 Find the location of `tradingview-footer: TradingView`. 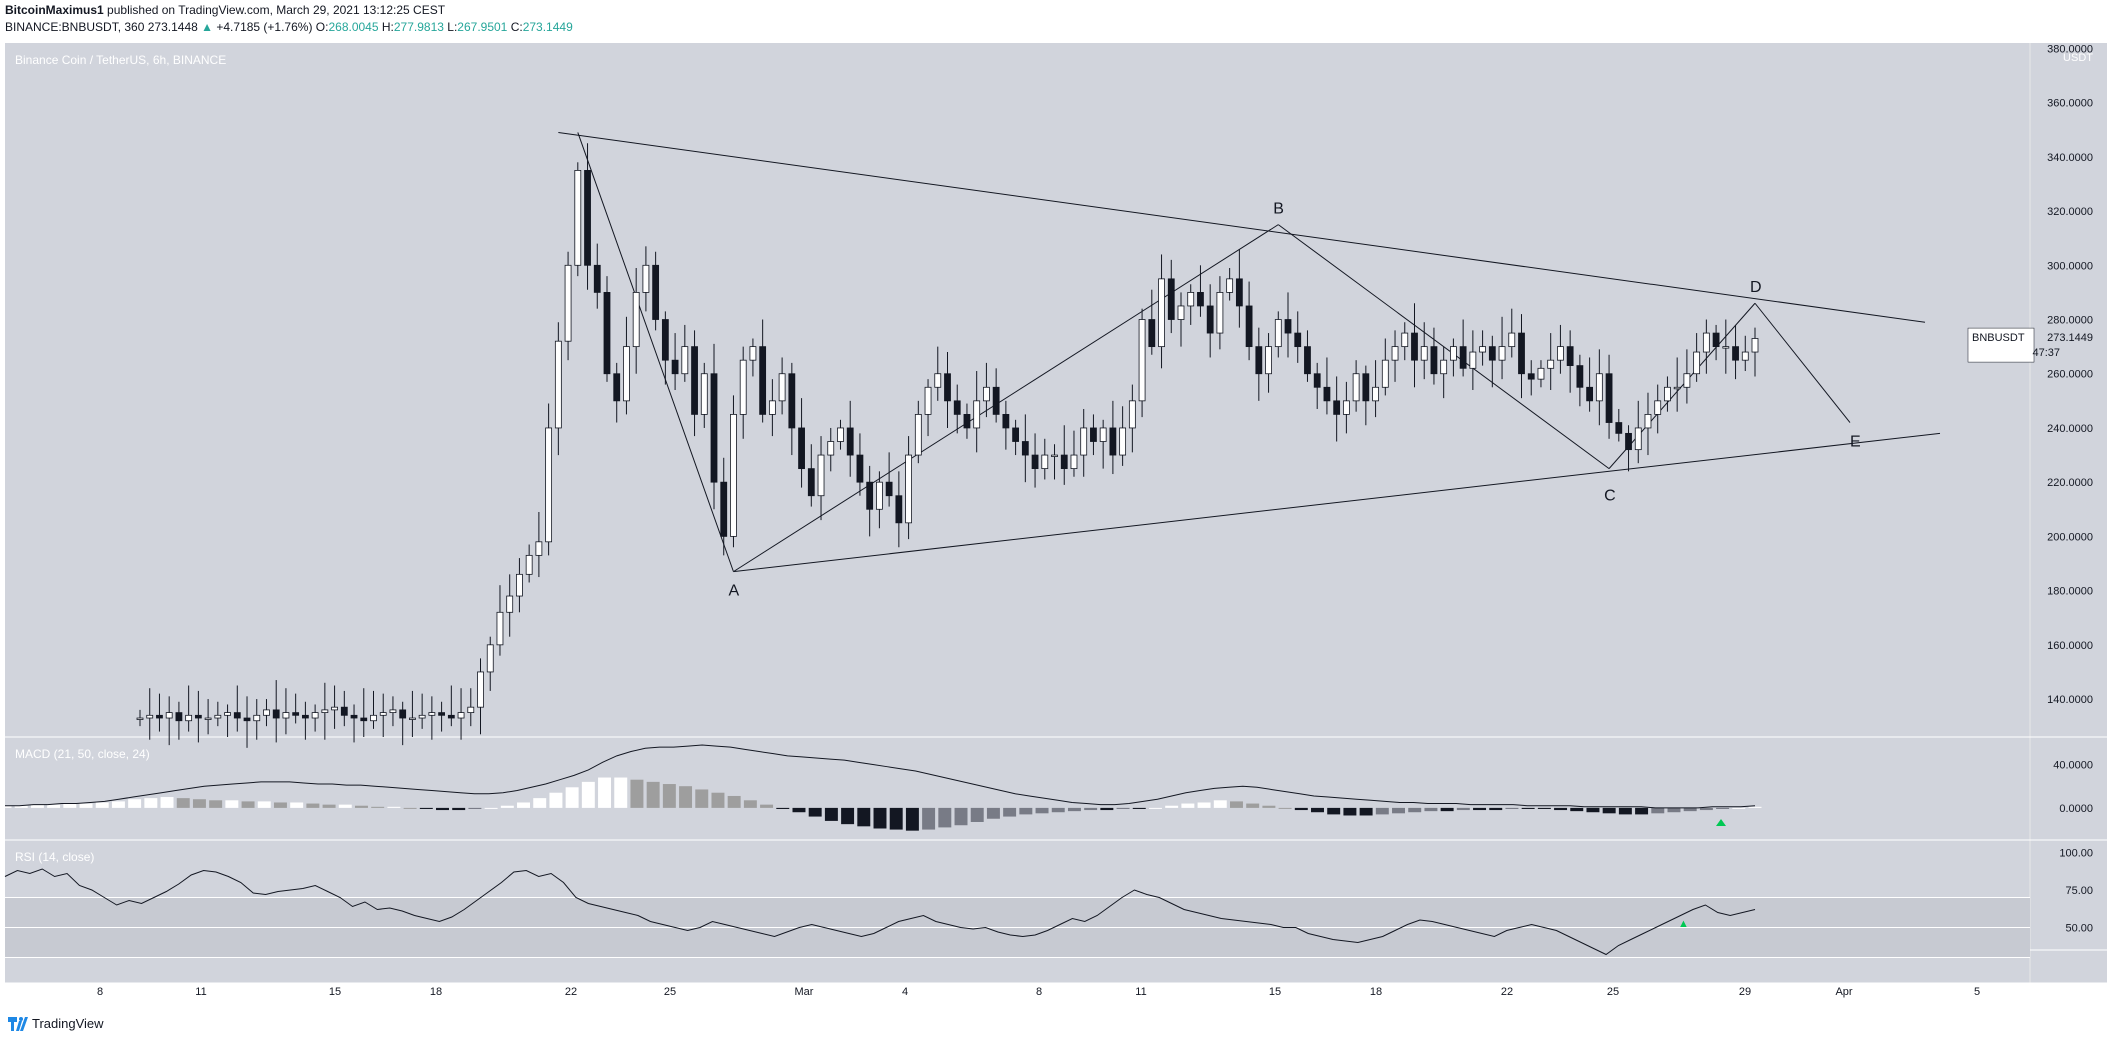

tradingview-footer: TradingView is located at coordinates (56, 1023).